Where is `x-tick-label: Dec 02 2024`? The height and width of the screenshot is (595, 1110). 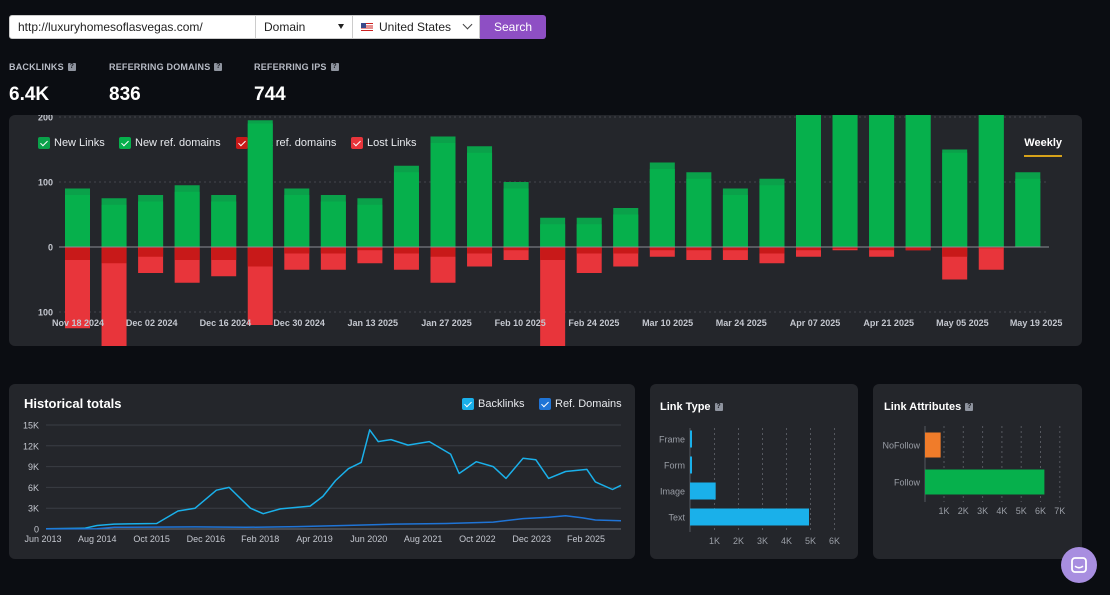 x-tick-label: Dec 02 2024 is located at coordinates (152, 323).